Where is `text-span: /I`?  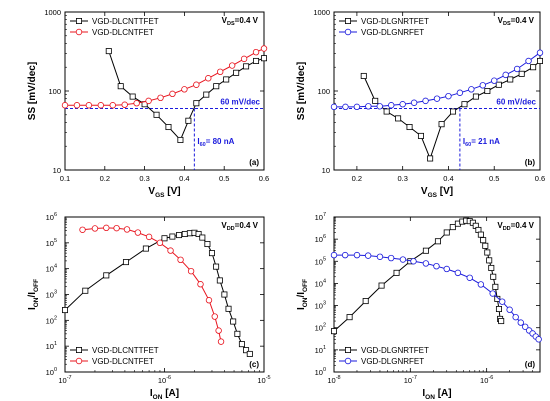 text-span: /I is located at coordinates (301, 295).